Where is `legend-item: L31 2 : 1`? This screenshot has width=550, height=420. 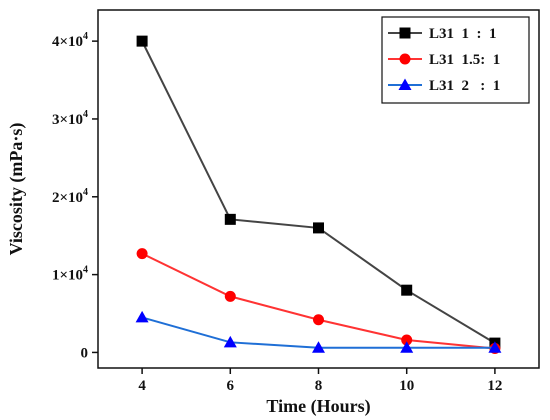
legend-item: L31 2 : 1 is located at coordinates (444, 86).